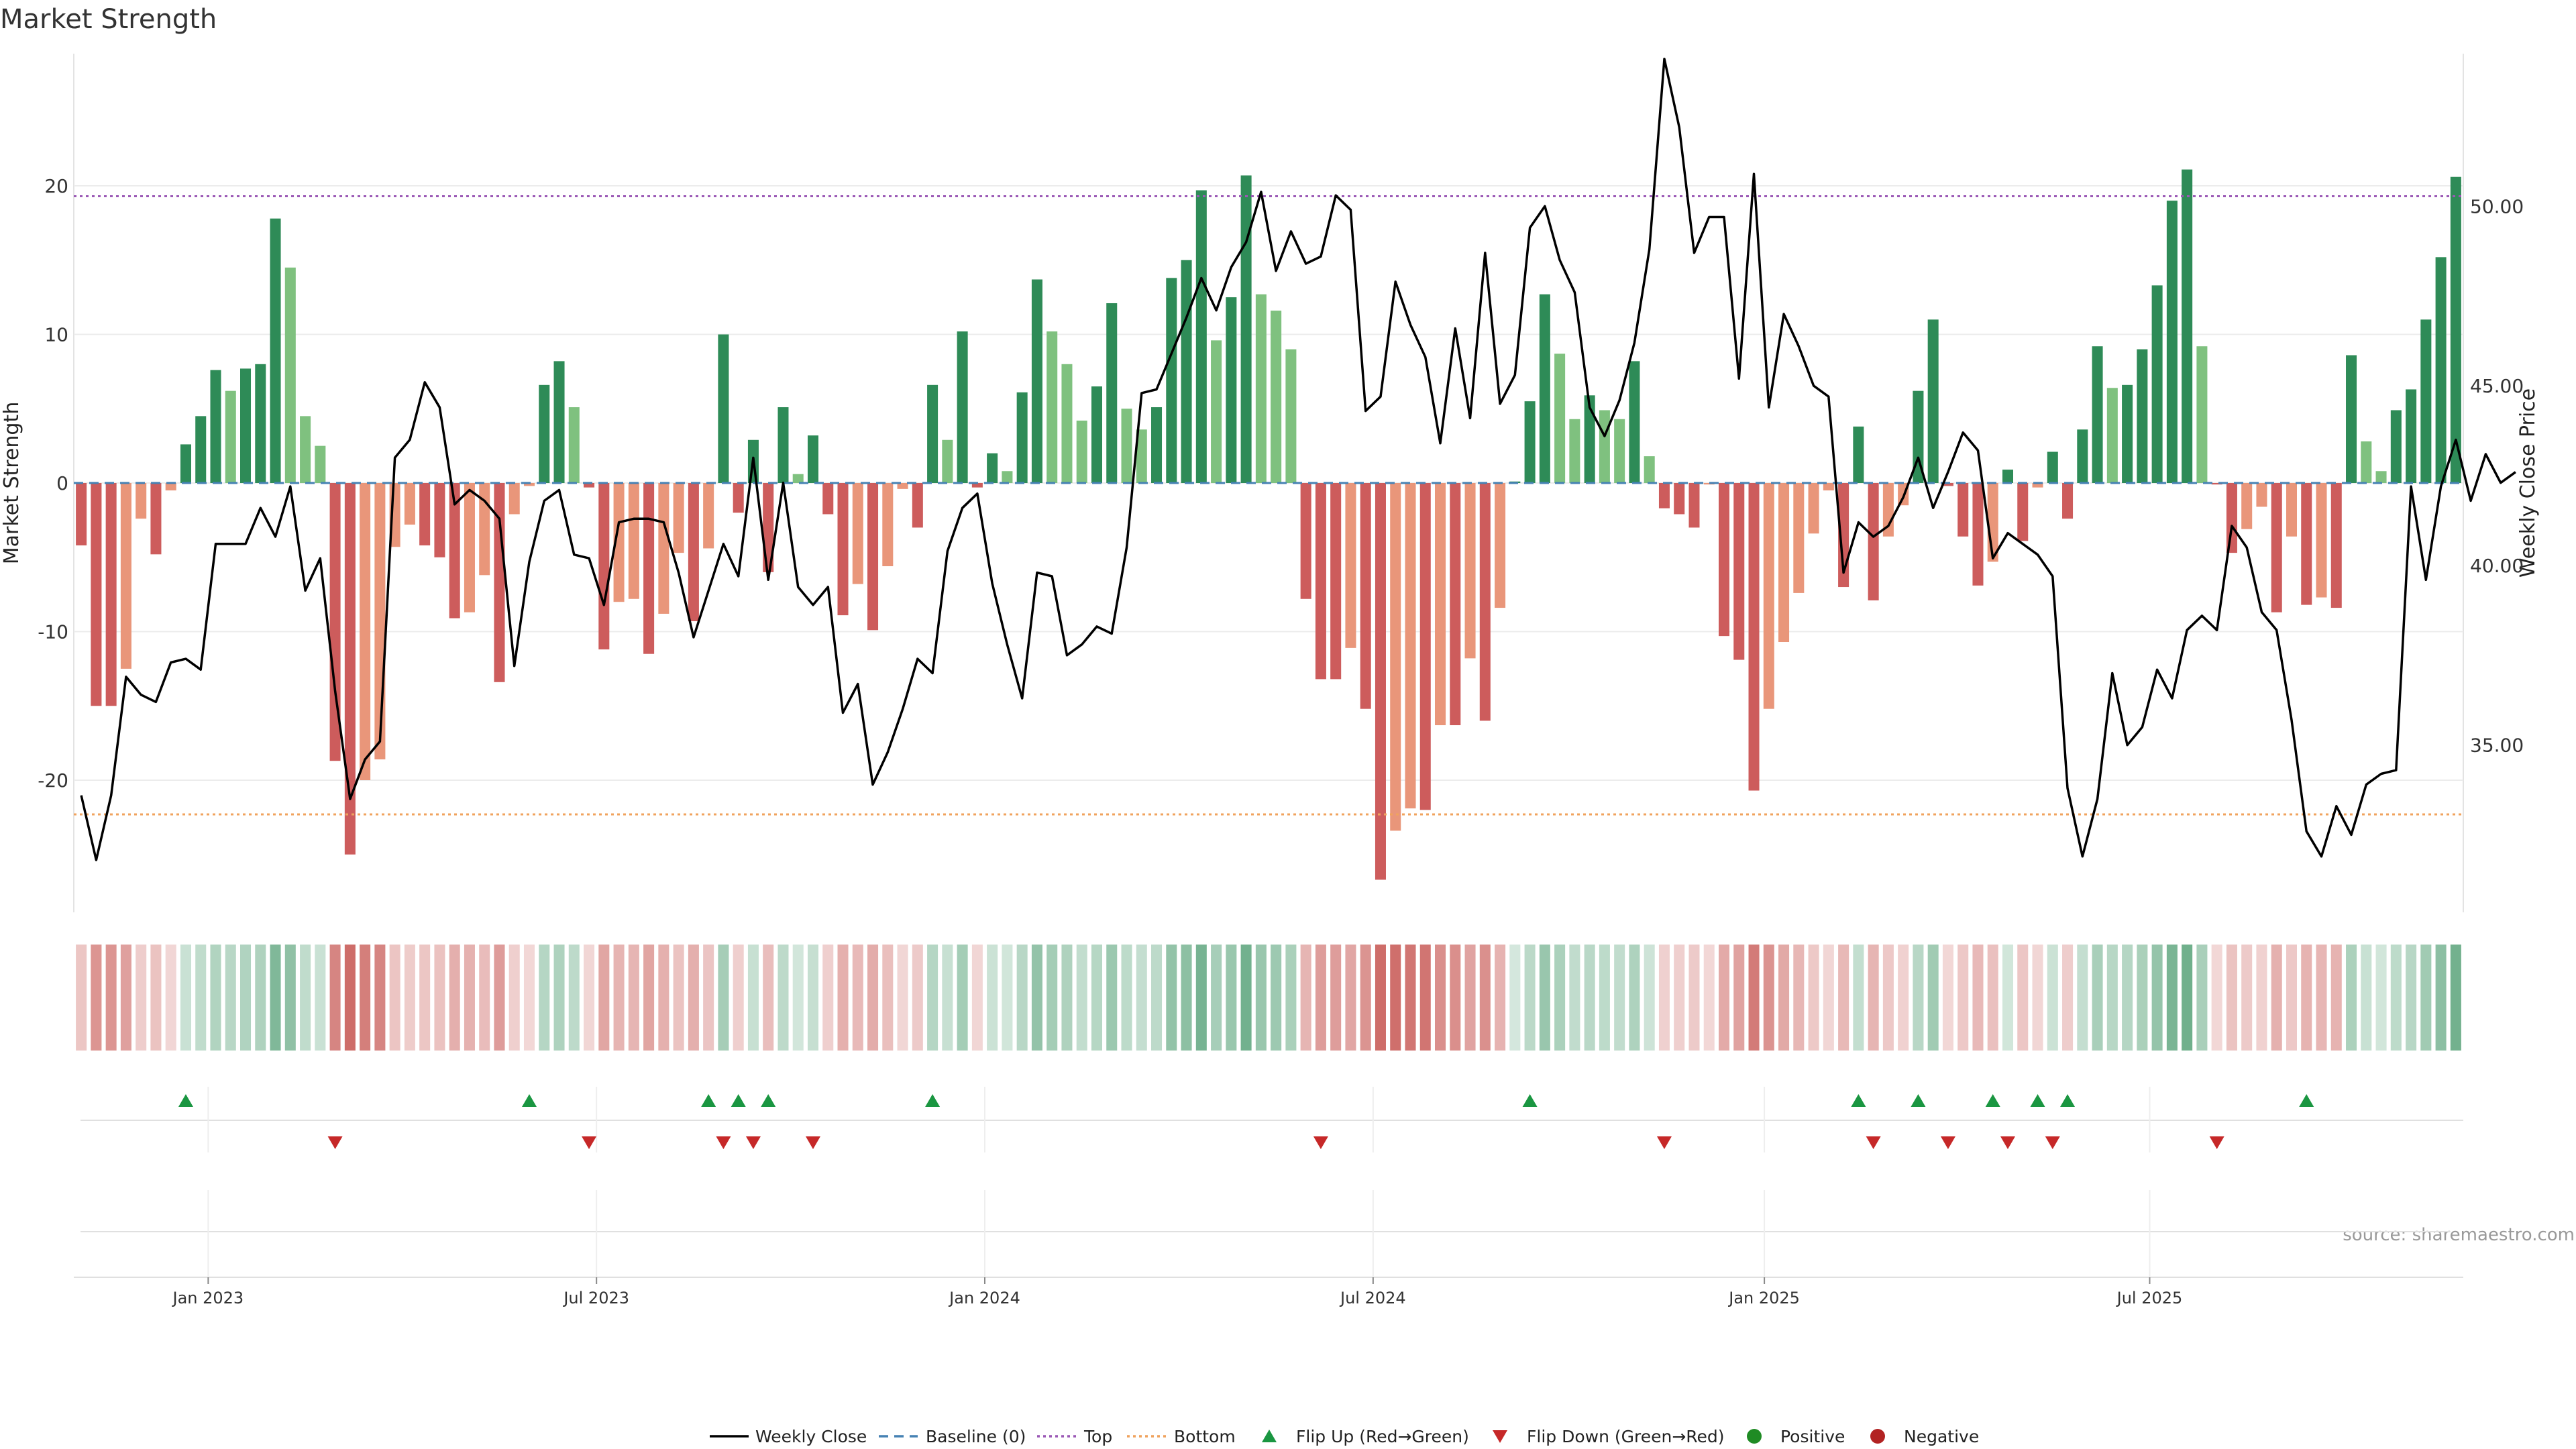 This screenshot has width=2576, height=1449. What do you see at coordinates (1763, 1298) in the screenshot?
I see `x-tick-label: Jan 2025` at bounding box center [1763, 1298].